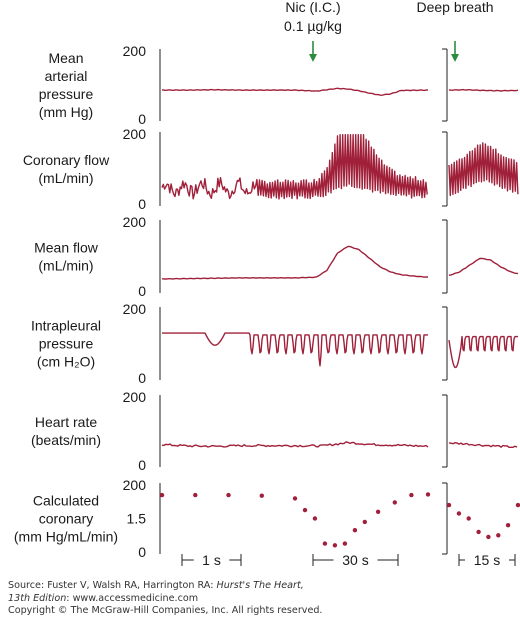  I want to click on panel-label-coronary-flow: Coronary flow, so click(66, 160).